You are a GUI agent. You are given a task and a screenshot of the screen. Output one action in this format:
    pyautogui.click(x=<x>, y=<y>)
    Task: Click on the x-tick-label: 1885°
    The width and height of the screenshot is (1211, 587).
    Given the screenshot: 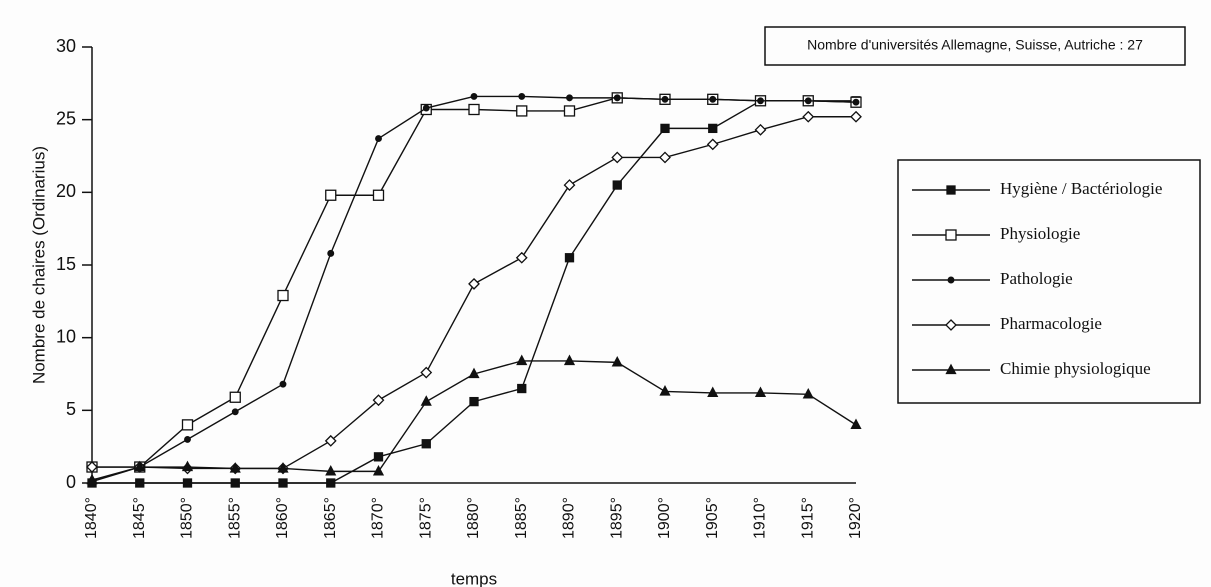 What is the action you would take?
    pyautogui.click(x=521, y=518)
    